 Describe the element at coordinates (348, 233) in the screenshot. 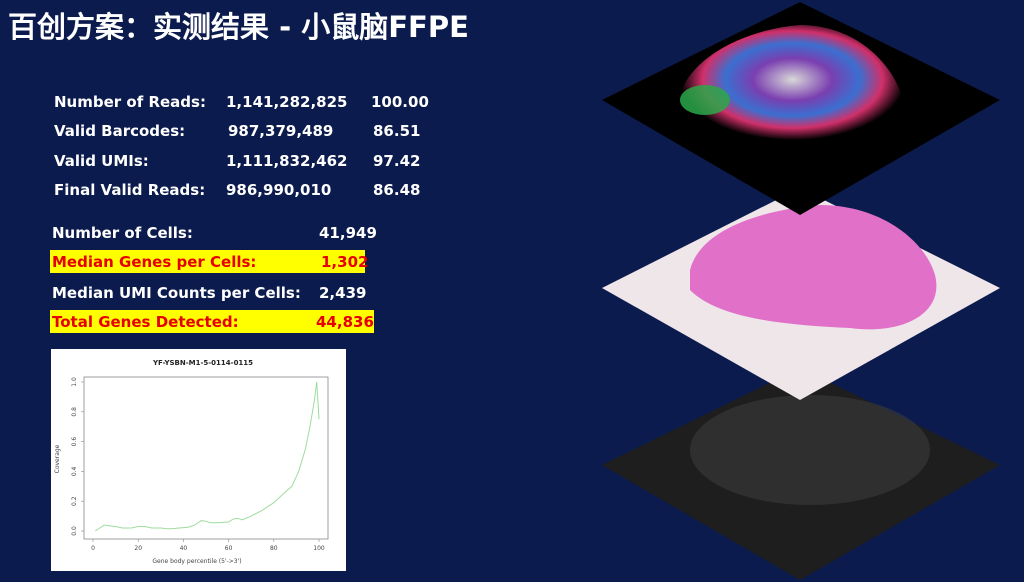

I see `cells-value: 41,949` at that location.